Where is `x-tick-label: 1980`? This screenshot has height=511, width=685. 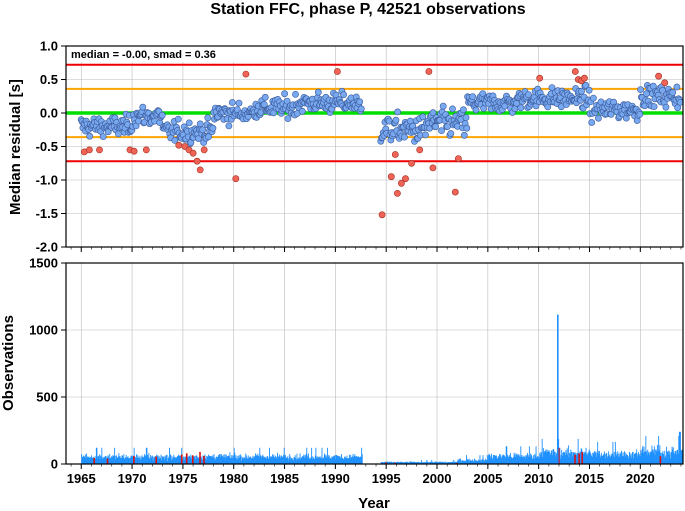 x-tick-label: 1980 is located at coordinates (233, 478).